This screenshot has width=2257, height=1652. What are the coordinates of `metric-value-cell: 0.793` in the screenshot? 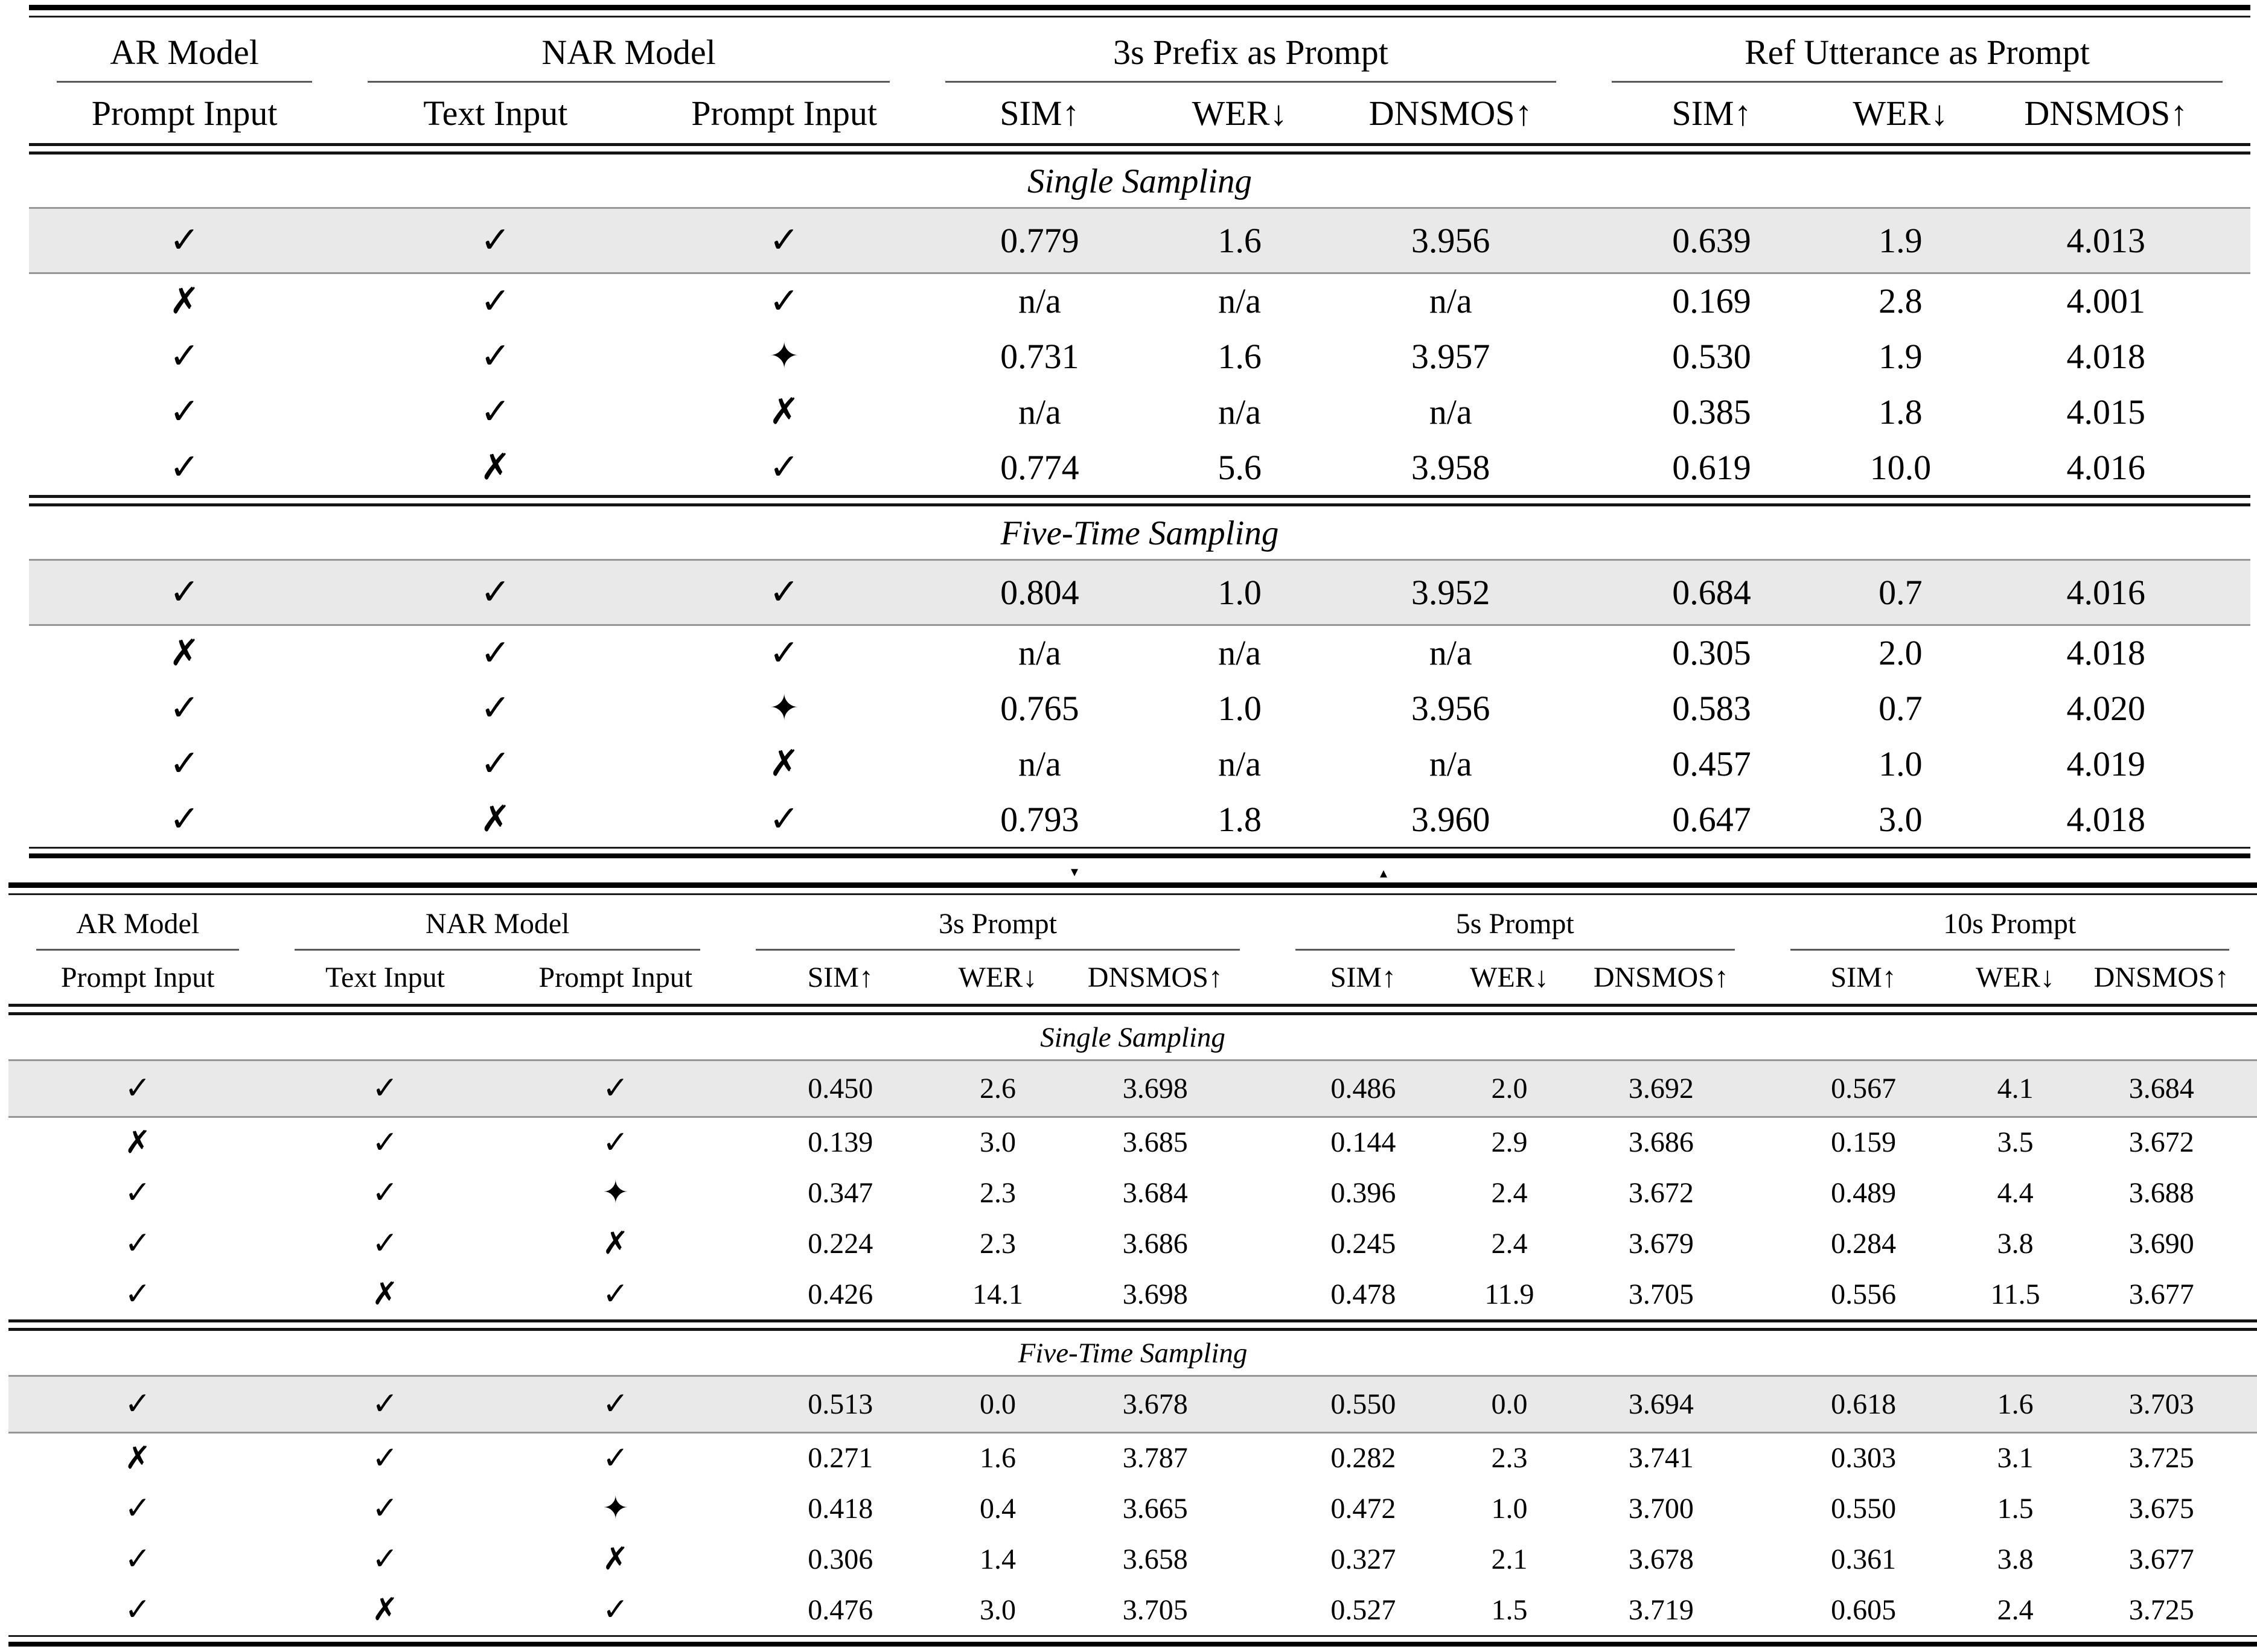 It's located at (1039, 819).